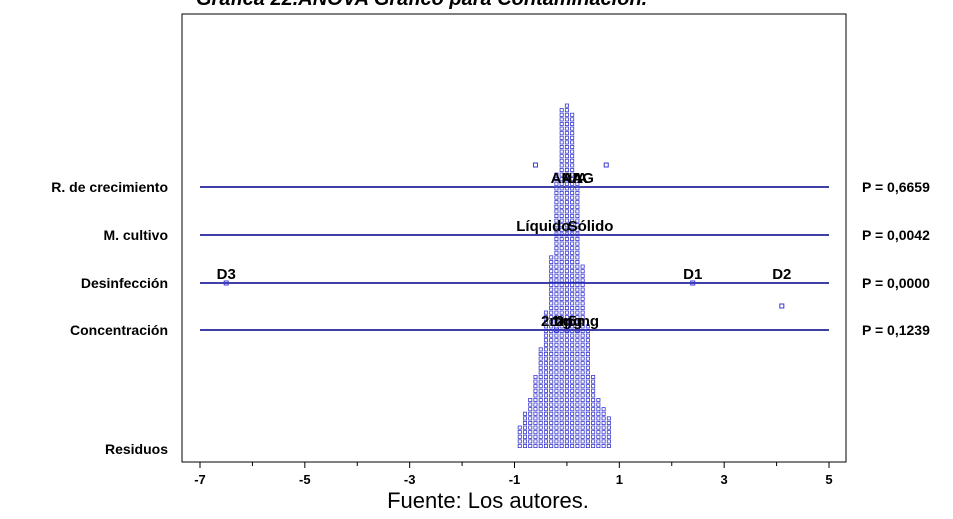 The image size is (953, 519). Describe the element at coordinates (535, 165) in the screenshot. I see `factor-point` at that location.